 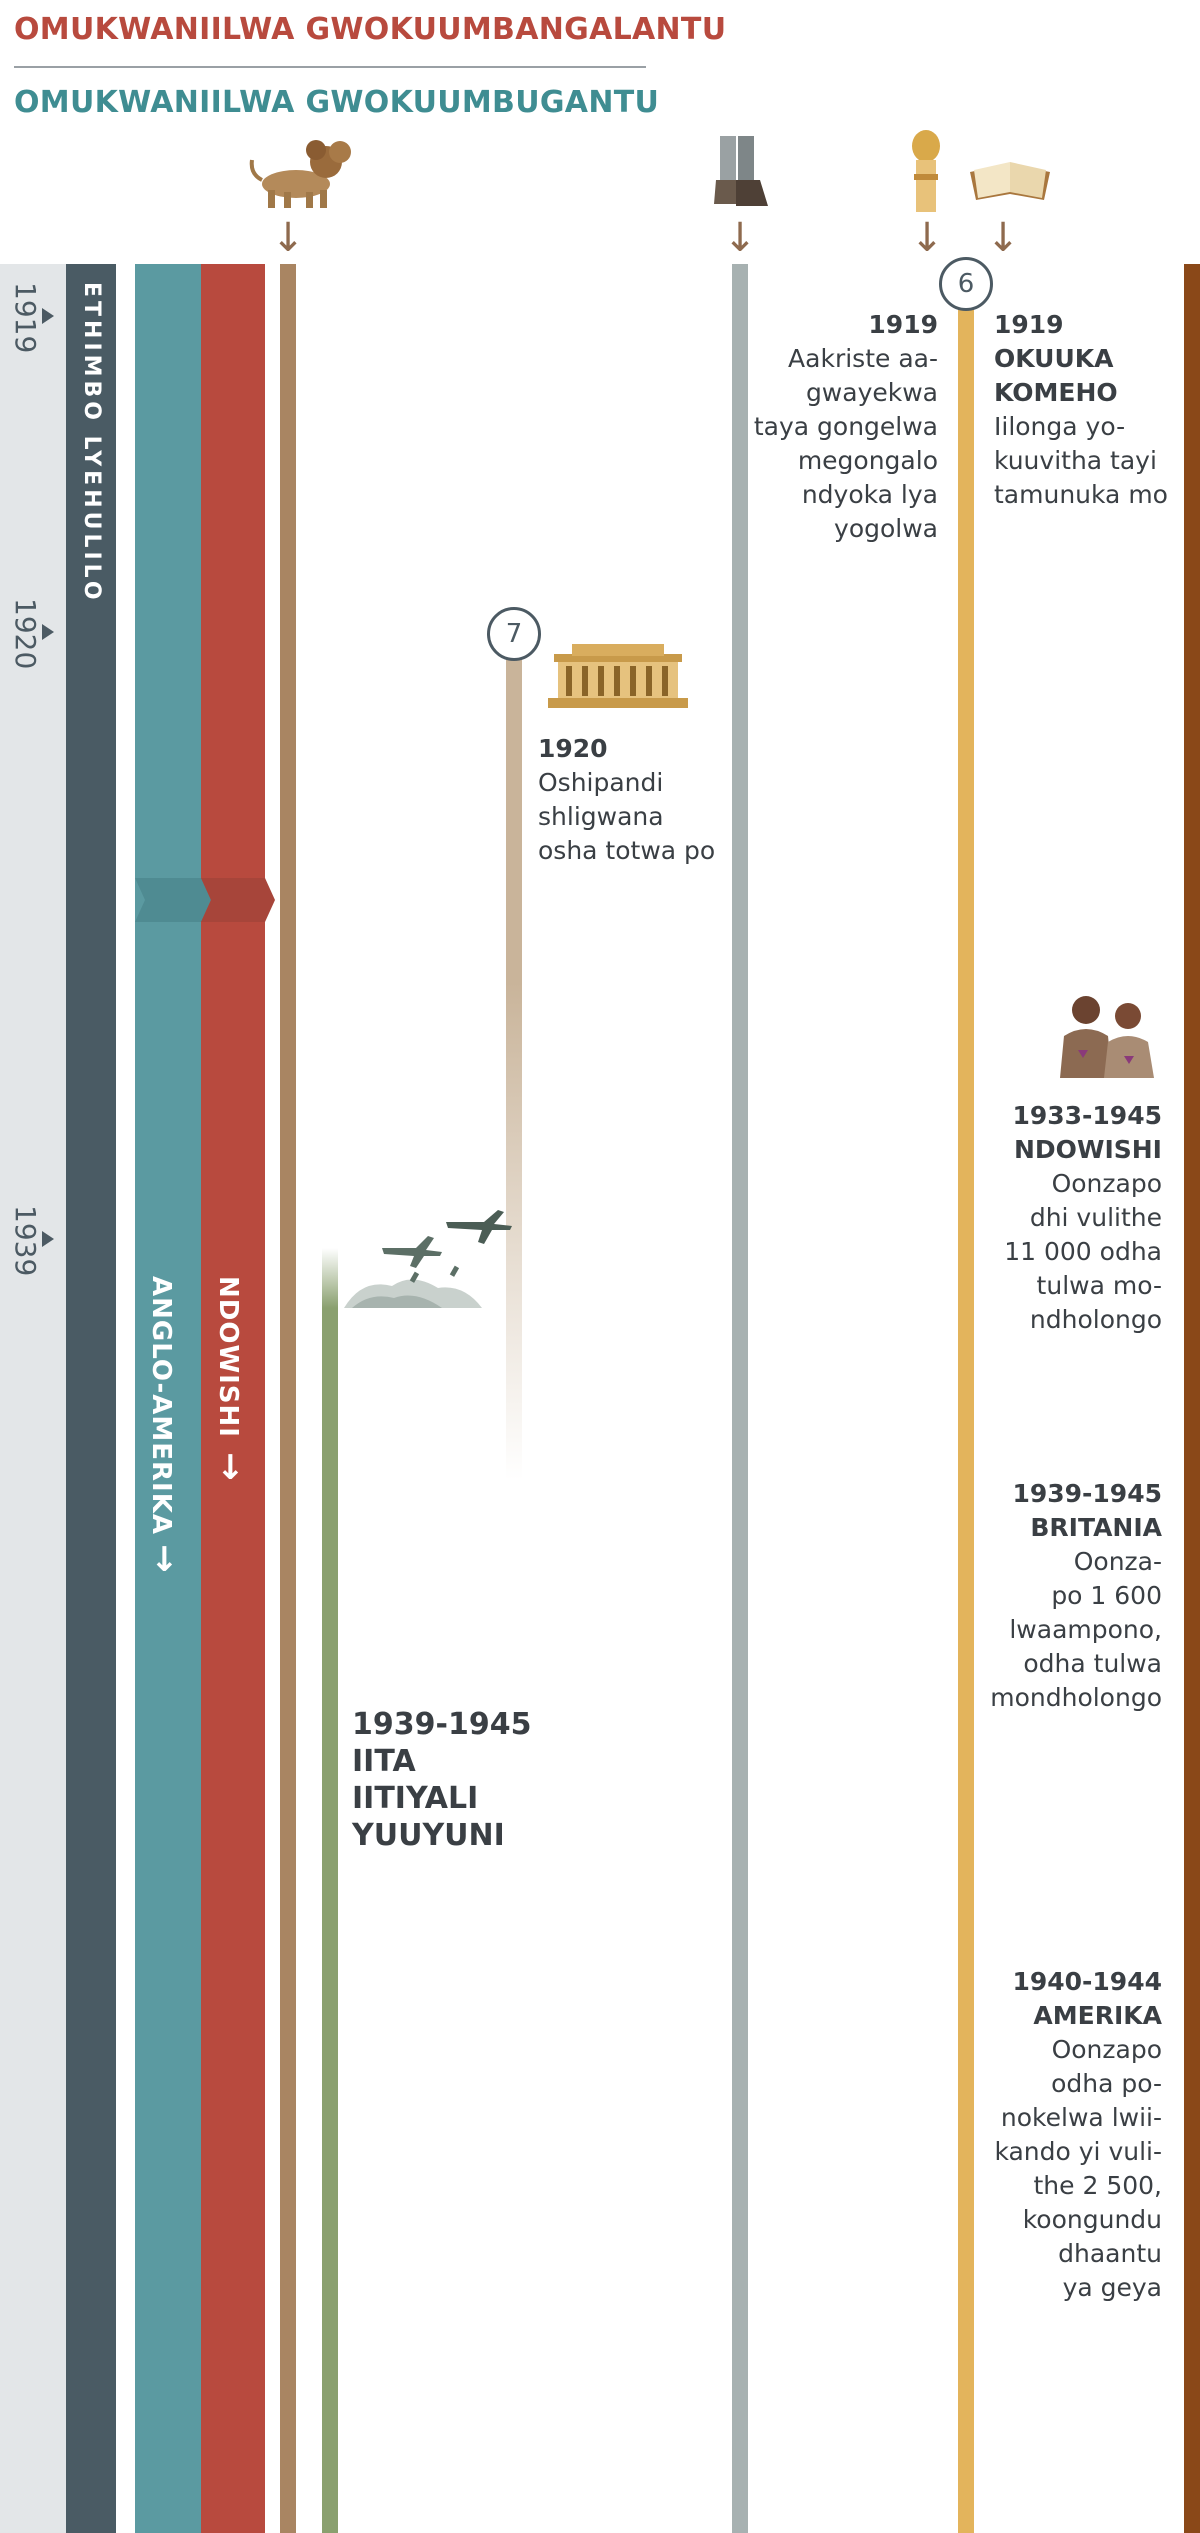 I want to click on line: KOMEHO, so click(x=1056, y=392).